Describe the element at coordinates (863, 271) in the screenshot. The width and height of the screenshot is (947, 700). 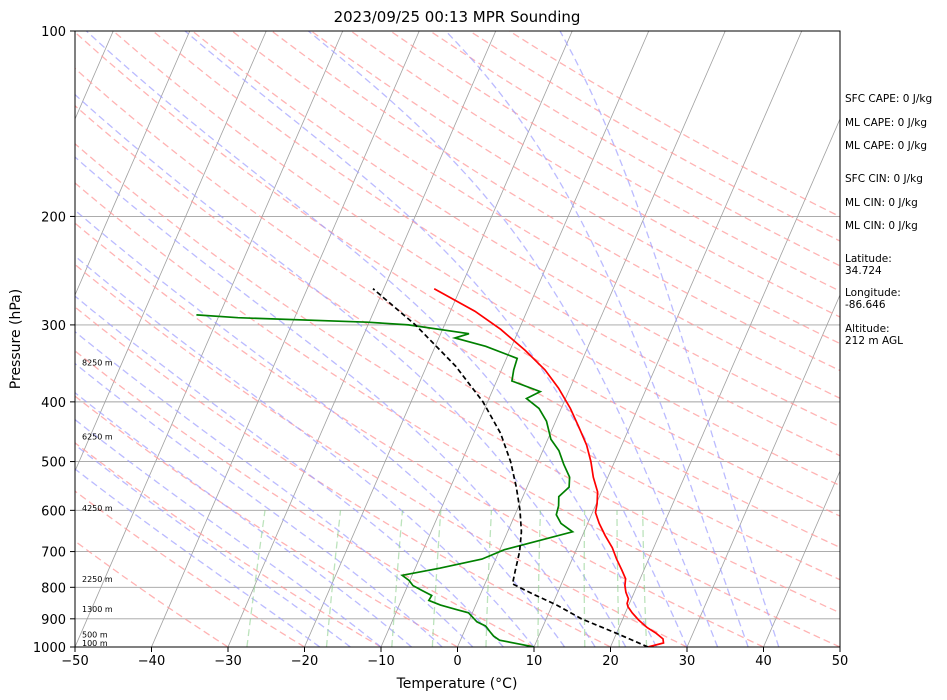
I see `stat-value: 34.724` at that location.